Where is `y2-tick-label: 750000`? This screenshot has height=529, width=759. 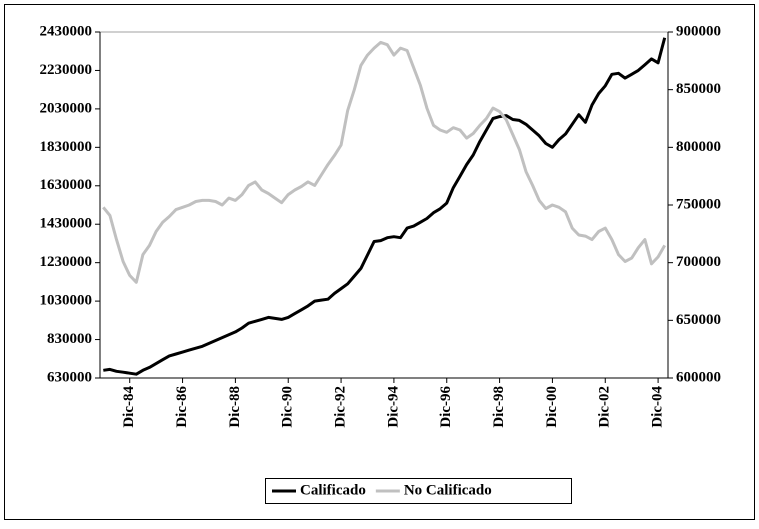 y2-tick-label: 750000 is located at coordinates (698, 204).